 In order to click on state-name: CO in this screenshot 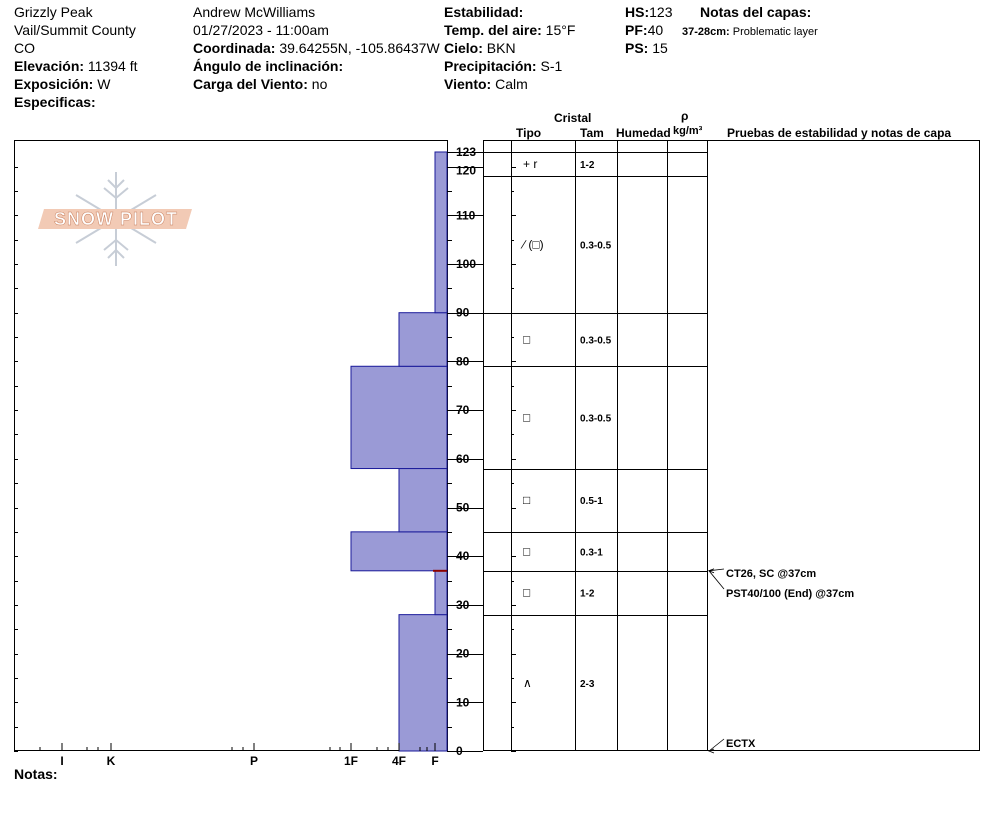, I will do `click(24, 48)`.